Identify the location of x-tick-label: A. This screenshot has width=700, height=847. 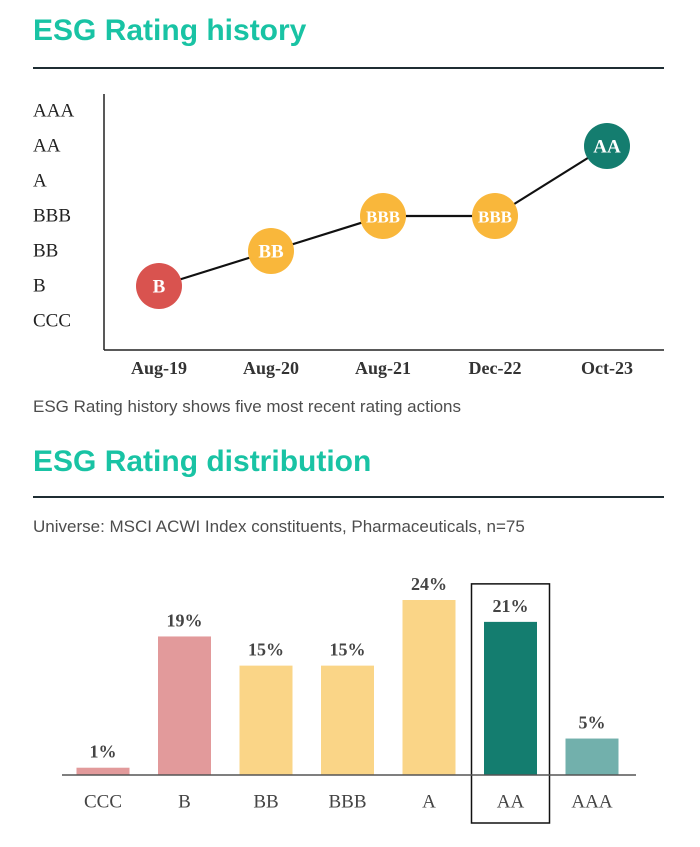
(429, 802).